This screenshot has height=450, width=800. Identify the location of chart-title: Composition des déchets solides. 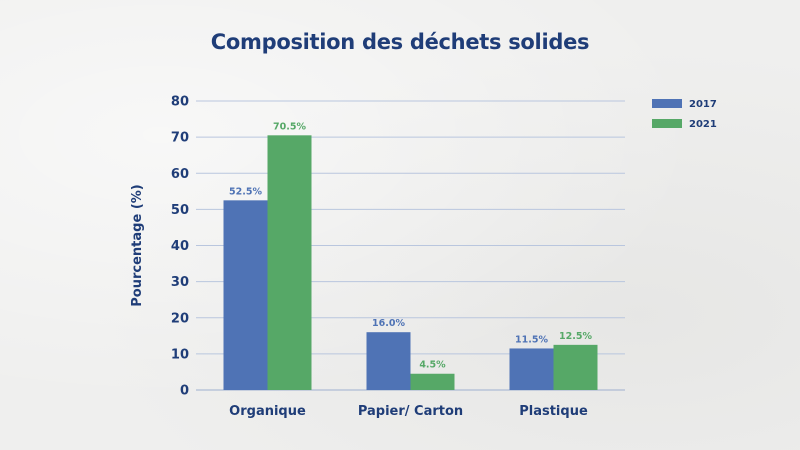
(400, 42).